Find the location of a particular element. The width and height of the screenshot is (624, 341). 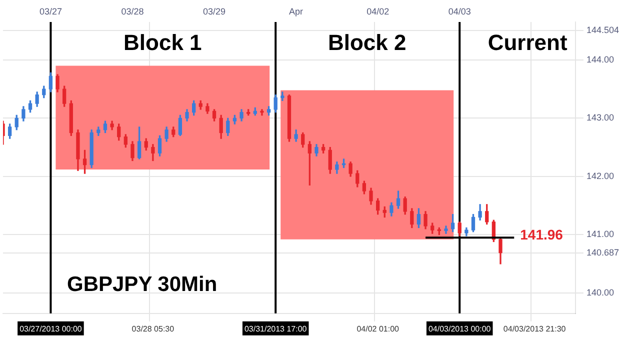

y-tick-label: 141.00 is located at coordinates (600, 234).